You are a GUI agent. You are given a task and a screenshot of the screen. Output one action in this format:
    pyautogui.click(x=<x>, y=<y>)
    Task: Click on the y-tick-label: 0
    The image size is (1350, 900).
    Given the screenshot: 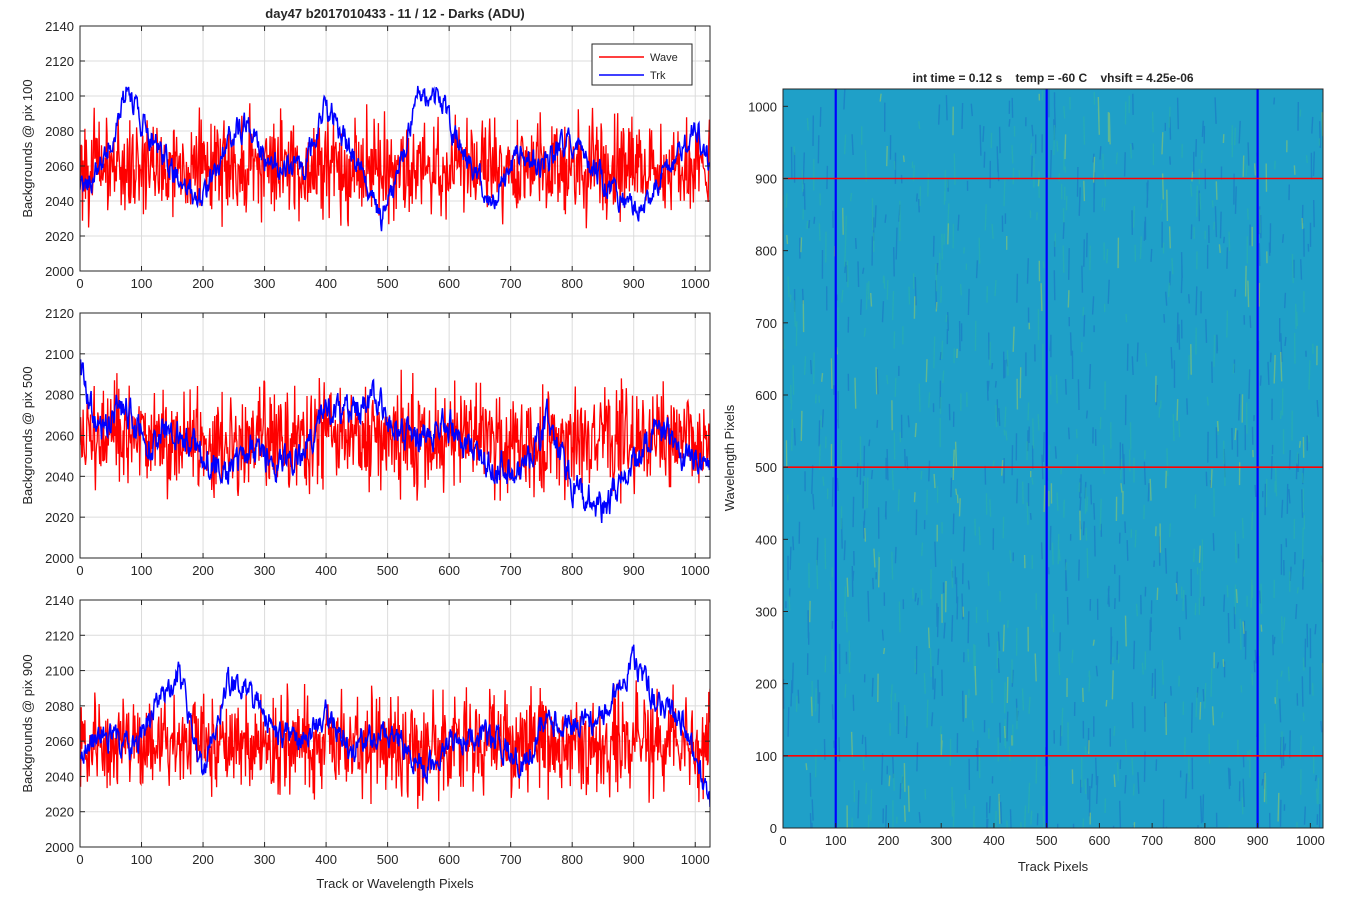 What is the action you would take?
    pyautogui.click(x=773, y=828)
    